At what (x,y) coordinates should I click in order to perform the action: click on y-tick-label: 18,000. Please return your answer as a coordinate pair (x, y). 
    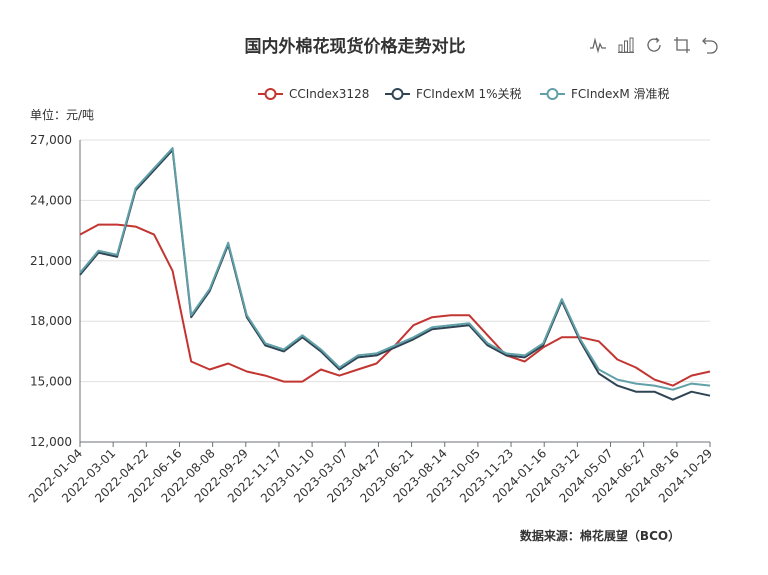
    Looking at the image, I should click on (51, 321).